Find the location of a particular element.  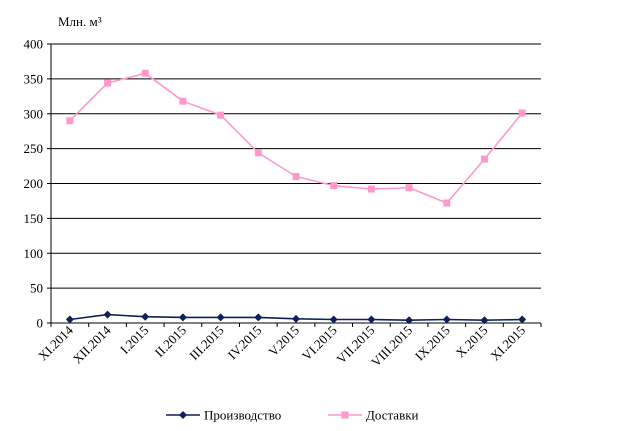

x-tick-label: VIII.2015 is located at coordinates (391, 346).